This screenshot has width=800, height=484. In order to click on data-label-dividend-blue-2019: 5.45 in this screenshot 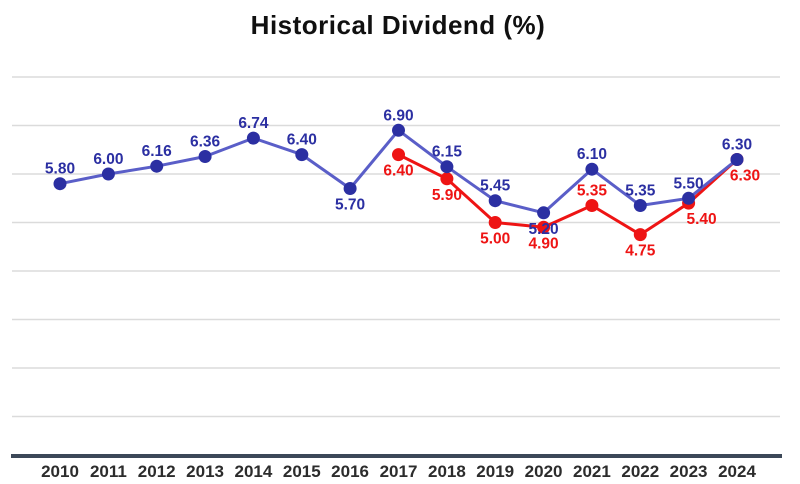, I will do `click(495, 186)`.